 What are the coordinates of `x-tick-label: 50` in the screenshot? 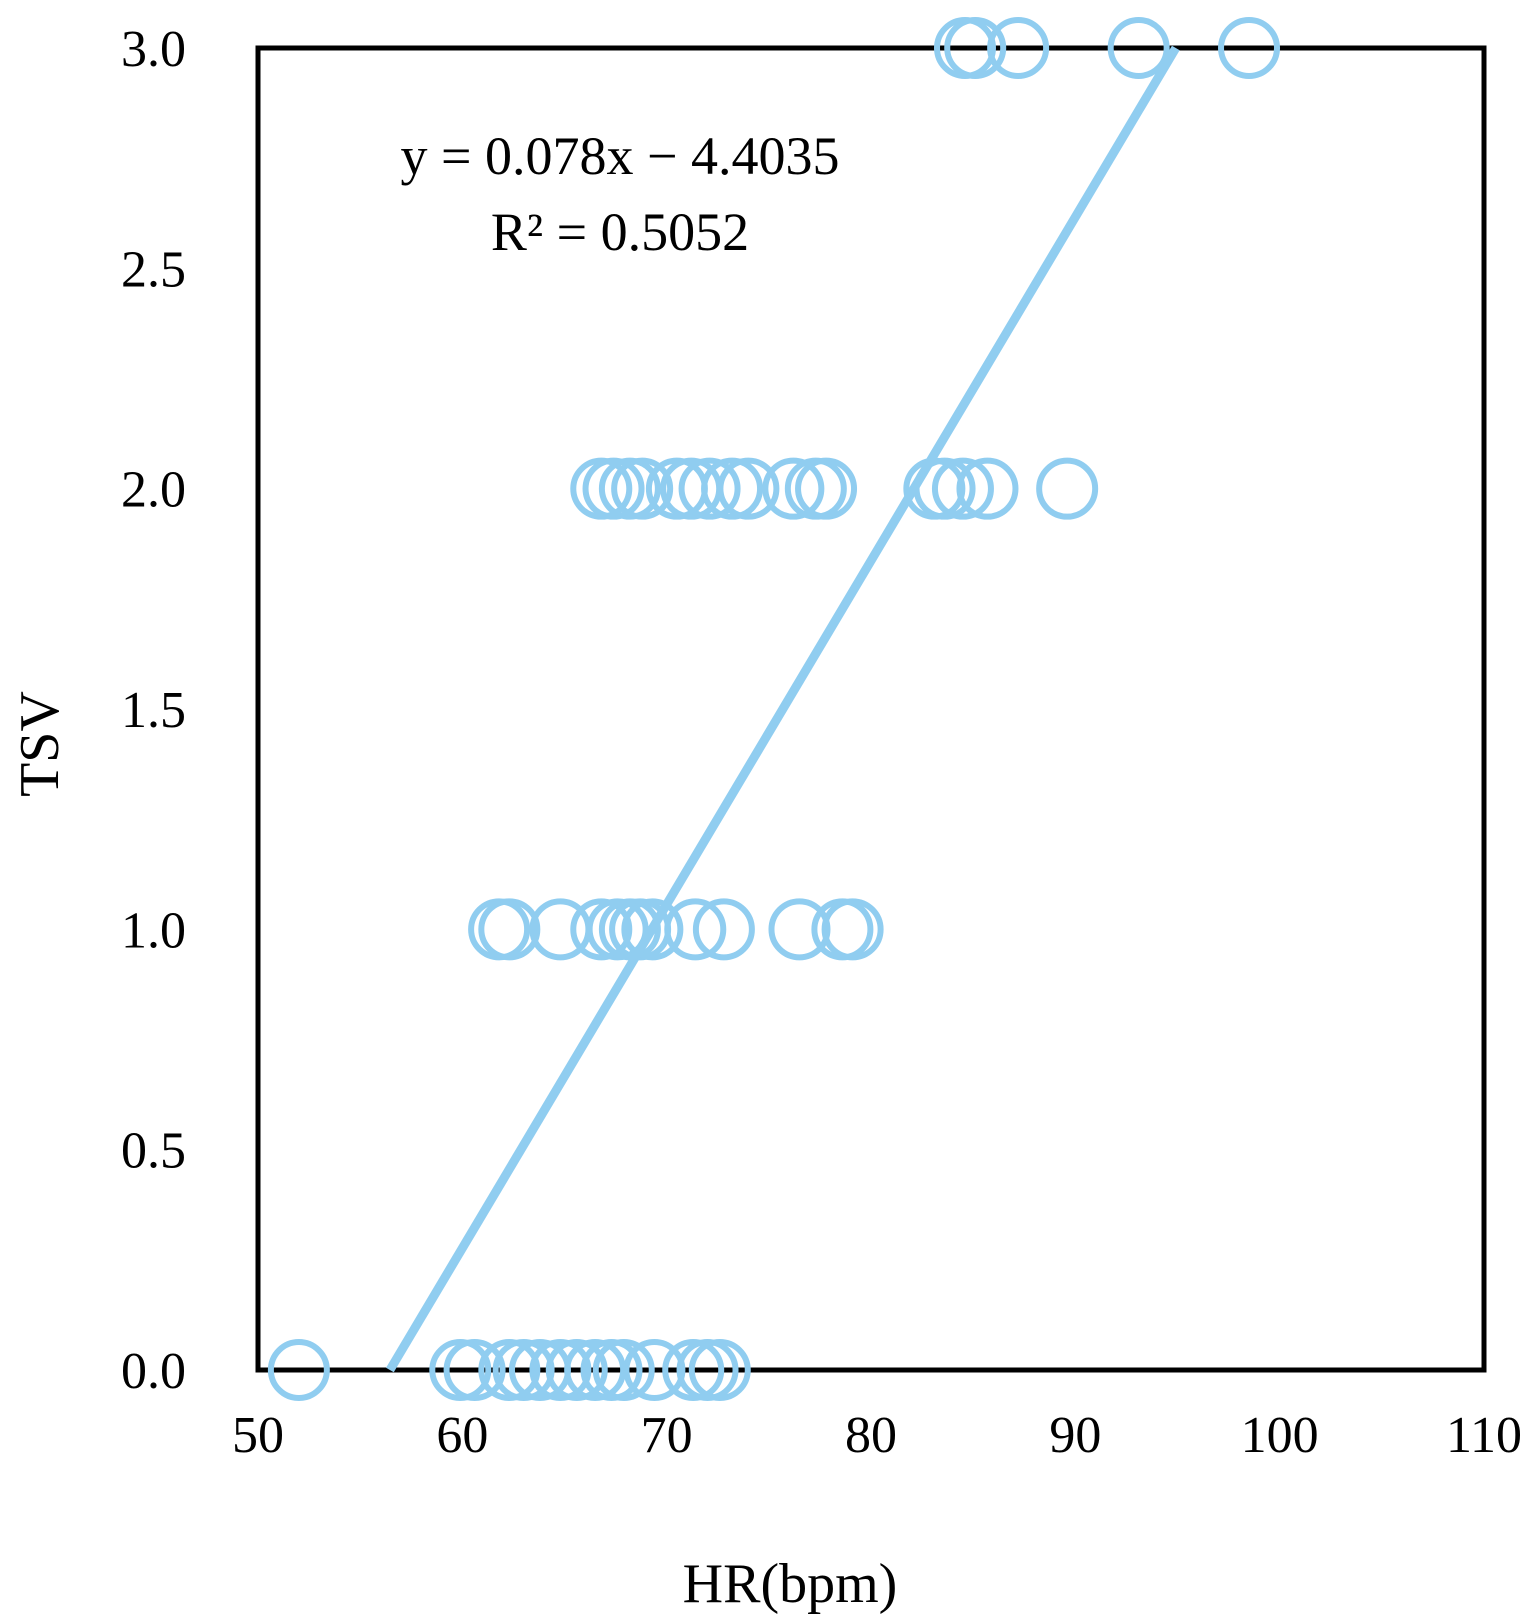 It's located at (258, 1435).